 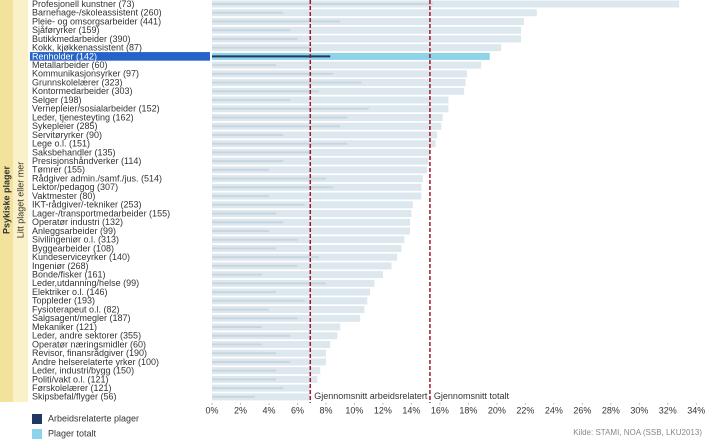 I want to click on reference-label: Gjennomsnitt arbeidsrelatert, so click(x=371, y=396).